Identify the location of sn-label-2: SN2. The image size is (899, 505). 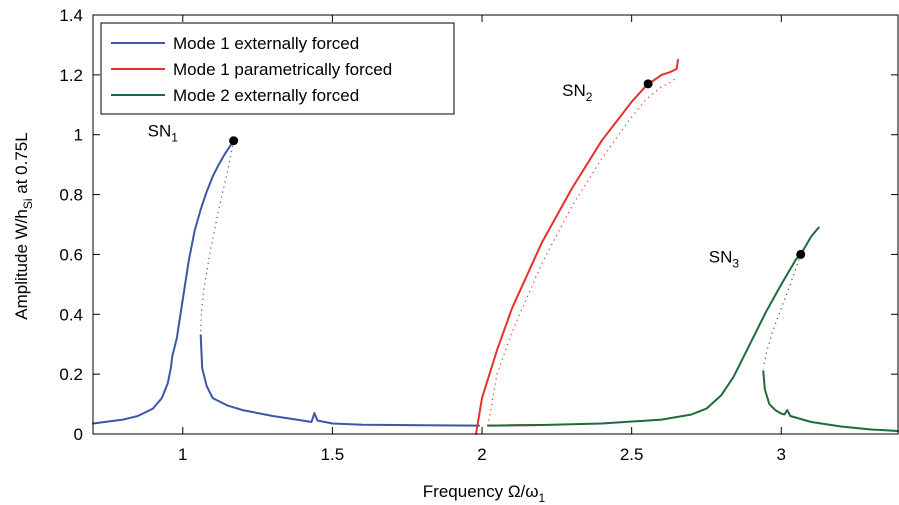
(577, 92).